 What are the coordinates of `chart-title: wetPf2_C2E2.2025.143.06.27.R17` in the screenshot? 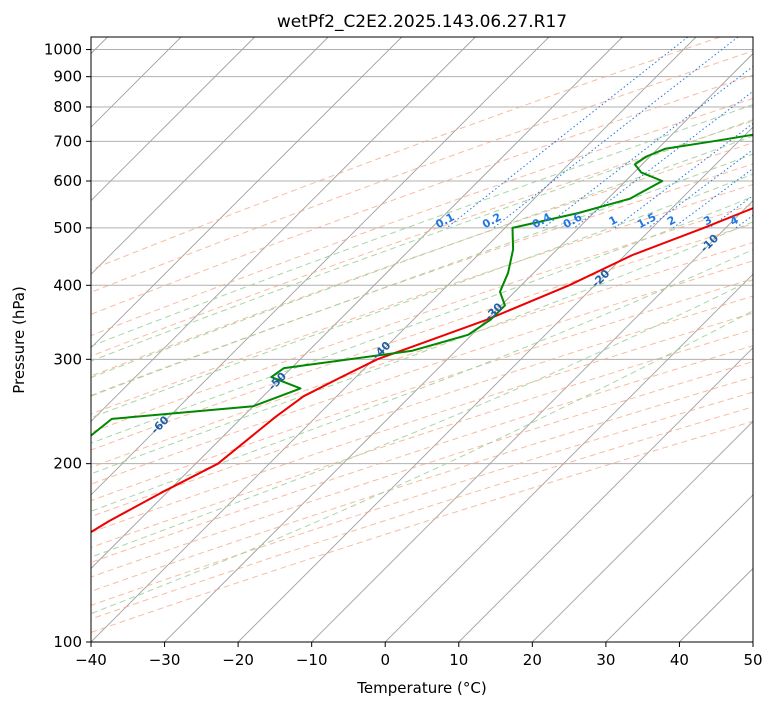 It's located at (422, 22).